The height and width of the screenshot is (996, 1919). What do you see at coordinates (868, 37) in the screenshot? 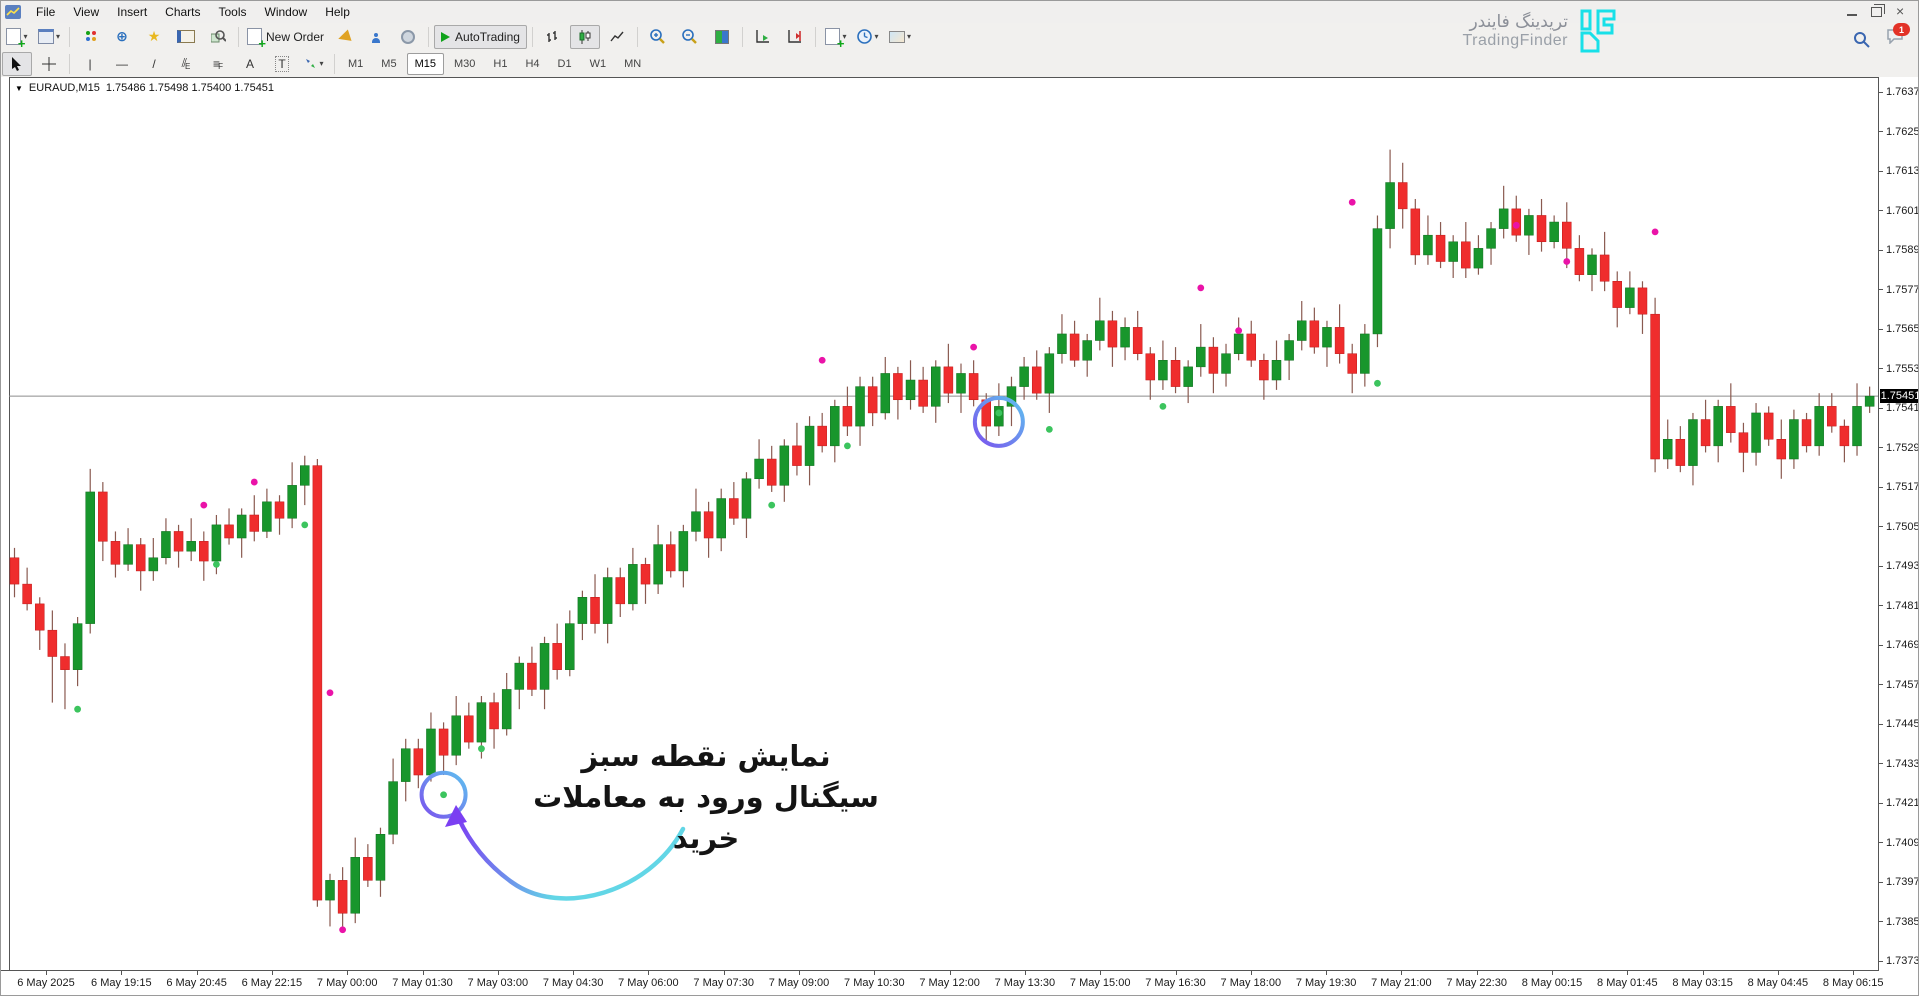
I see `periods-button: ▾` at bounding box center [868, 37].